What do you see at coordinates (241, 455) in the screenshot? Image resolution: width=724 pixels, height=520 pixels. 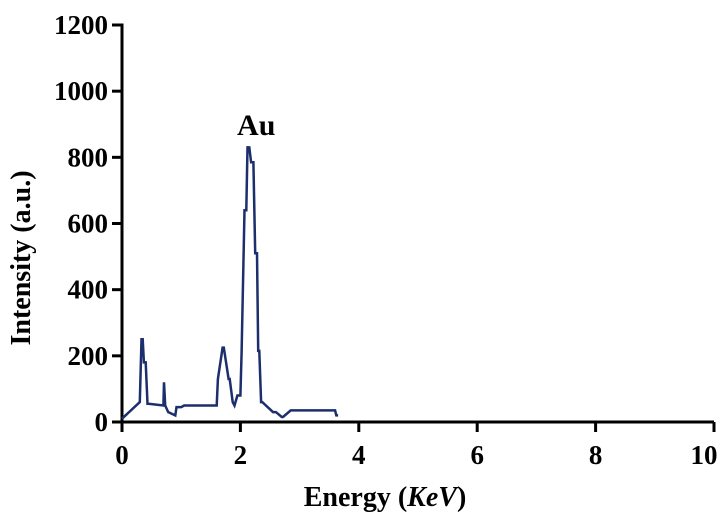 I see `x-tick-label: 2` at bounding box center [241, 455].